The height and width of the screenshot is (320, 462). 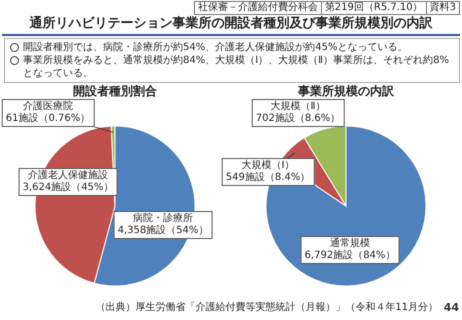 I want to click on text: 開設者種別では、病院・診療所が約54%、介護老人保健施設が約45%となっている。, so click(x=215, y=47).